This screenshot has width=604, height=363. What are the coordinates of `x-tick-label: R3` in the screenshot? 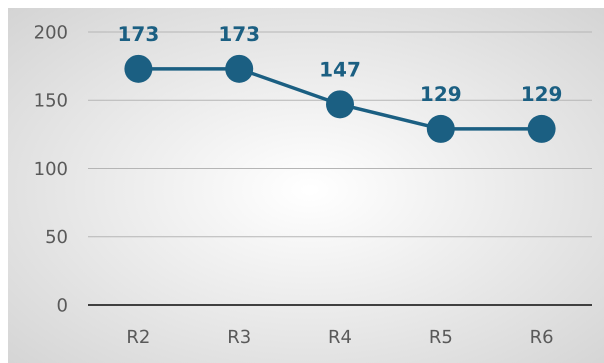 It's located at (239, 337).